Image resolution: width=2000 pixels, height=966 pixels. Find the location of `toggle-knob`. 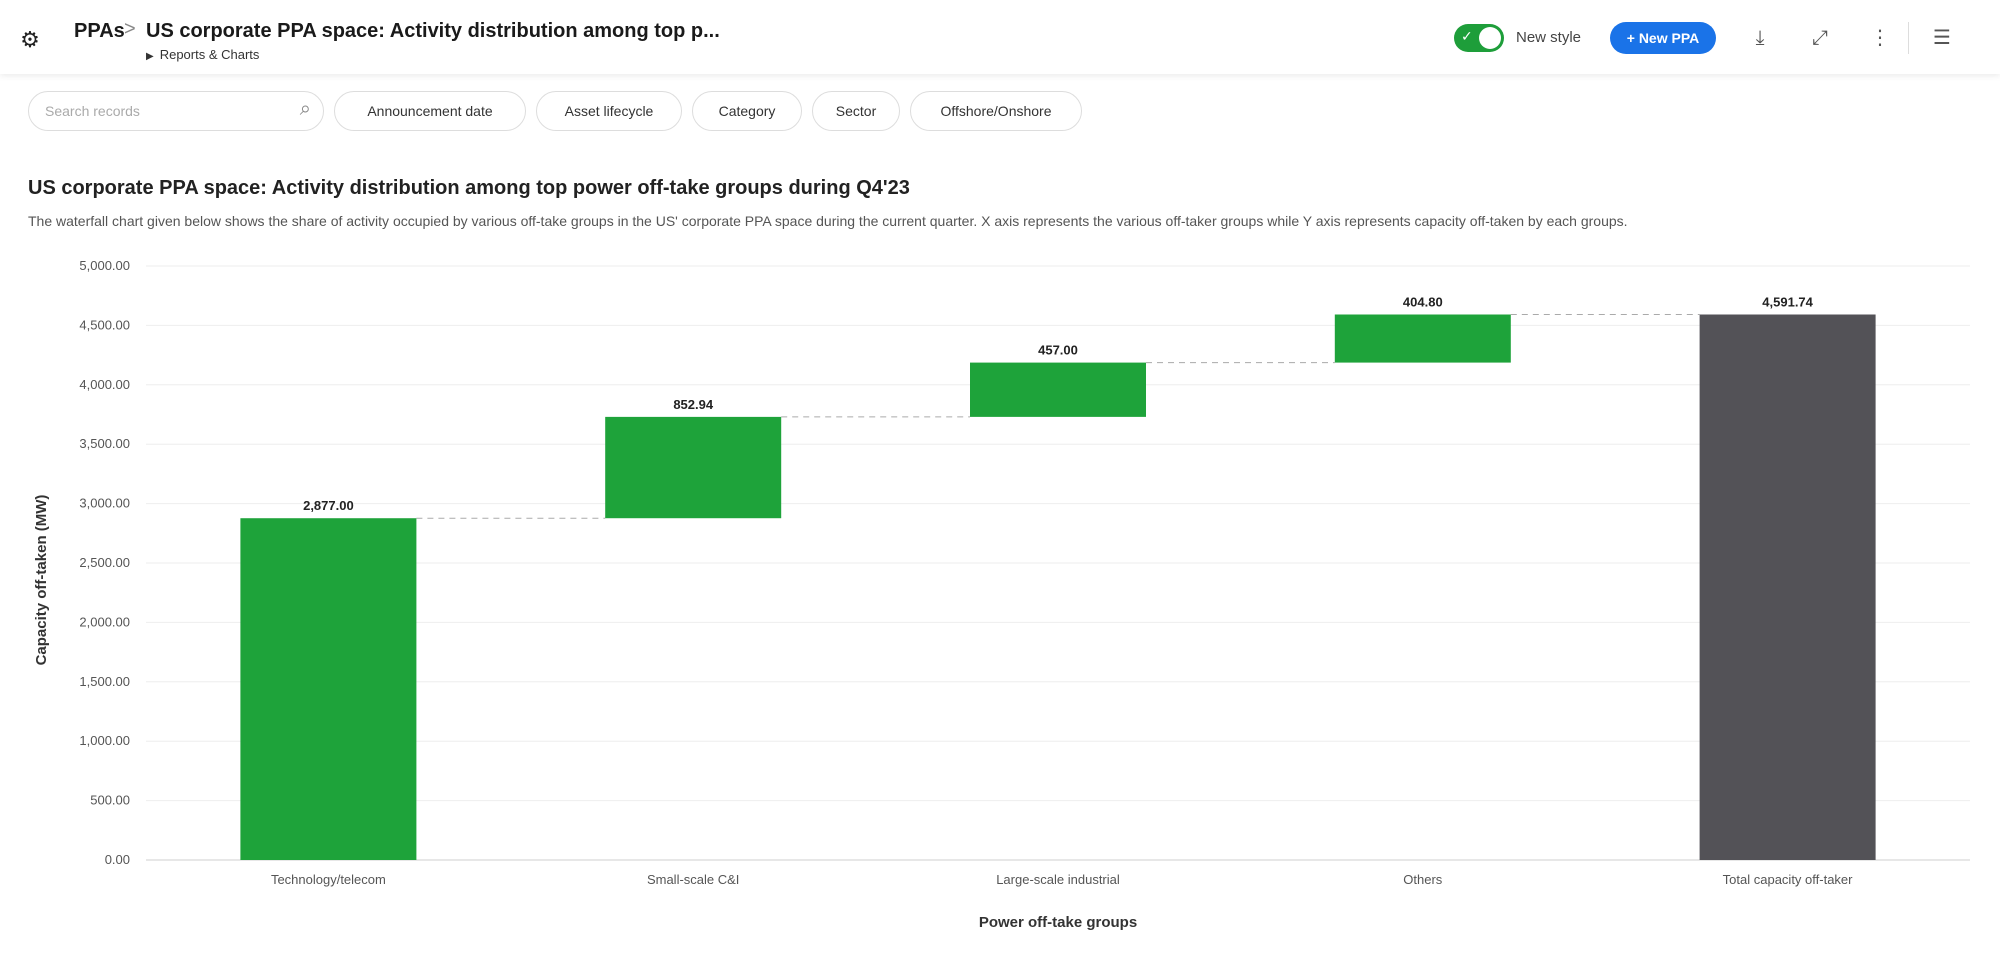

toggle-knob is located at coordinates (1490, 38).